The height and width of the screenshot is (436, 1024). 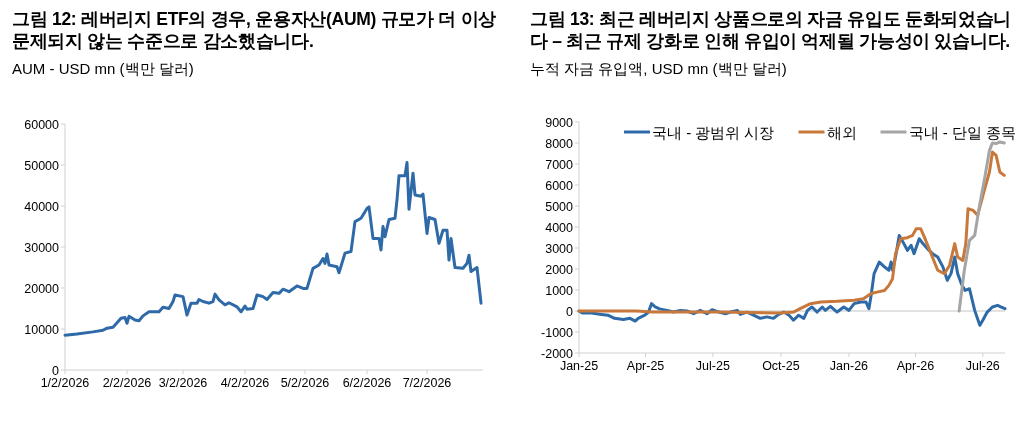 I want to click on y-tick-label: 20000, so click(x=42, y=288).